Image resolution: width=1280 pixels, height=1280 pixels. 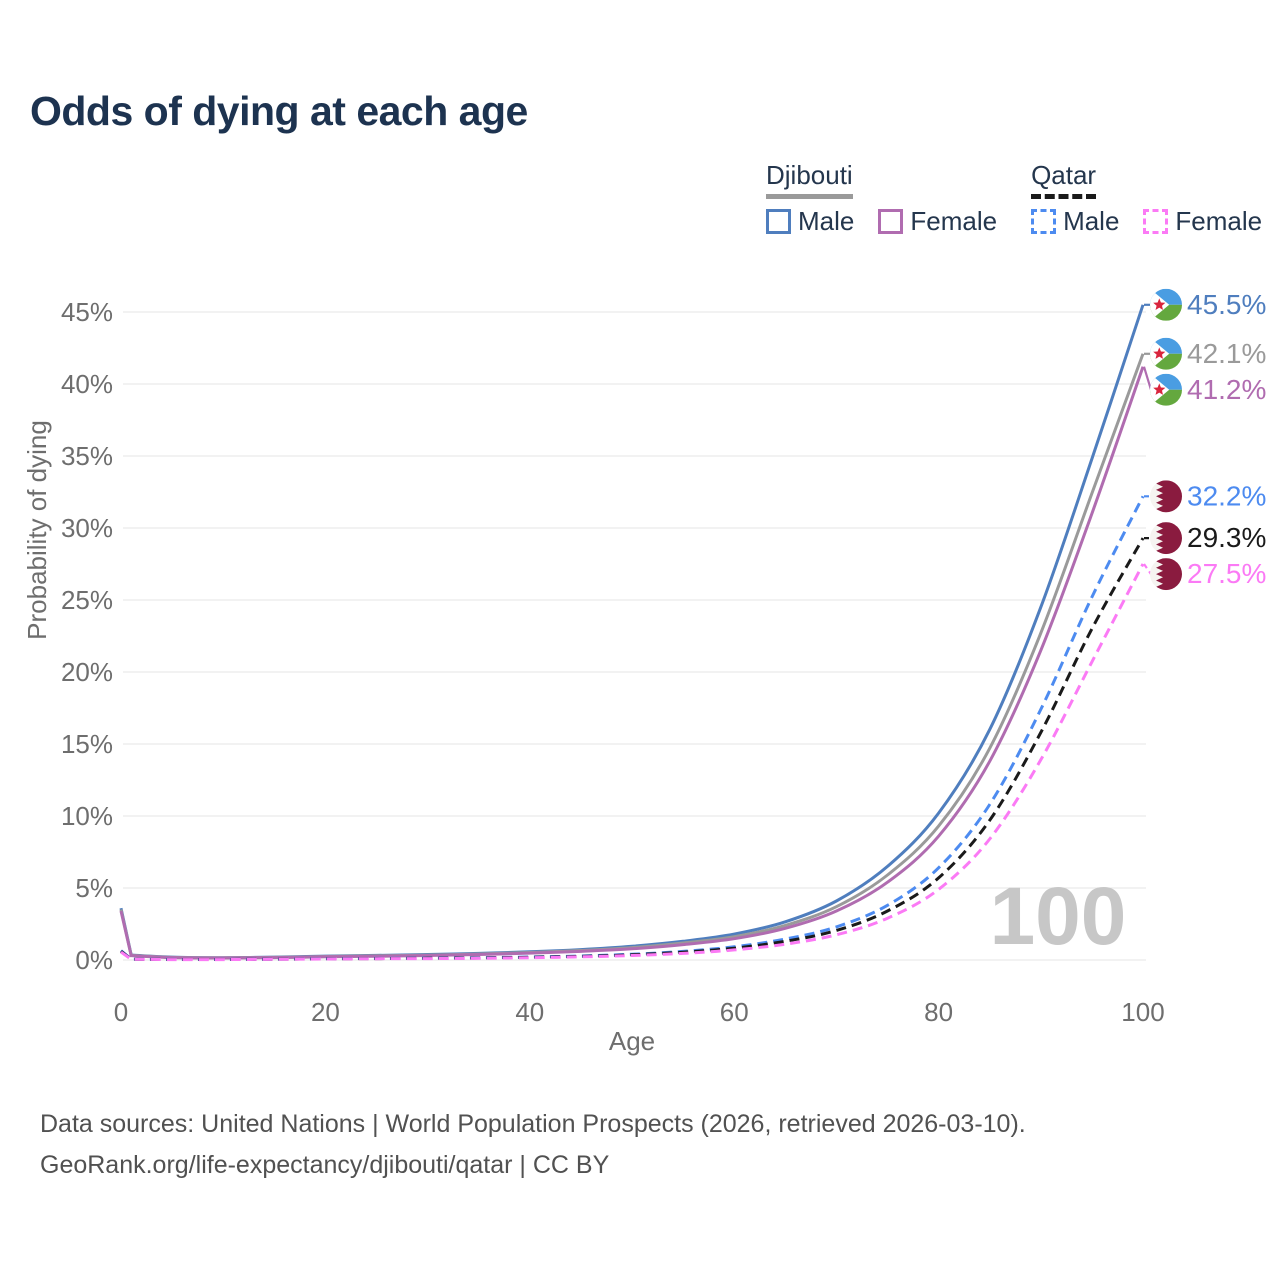 What do you see at coordinates (1146, 198) in the screenshot?
I see `legend-group-qatar: Qatar Male Female` at bounding box center [1146, 198].